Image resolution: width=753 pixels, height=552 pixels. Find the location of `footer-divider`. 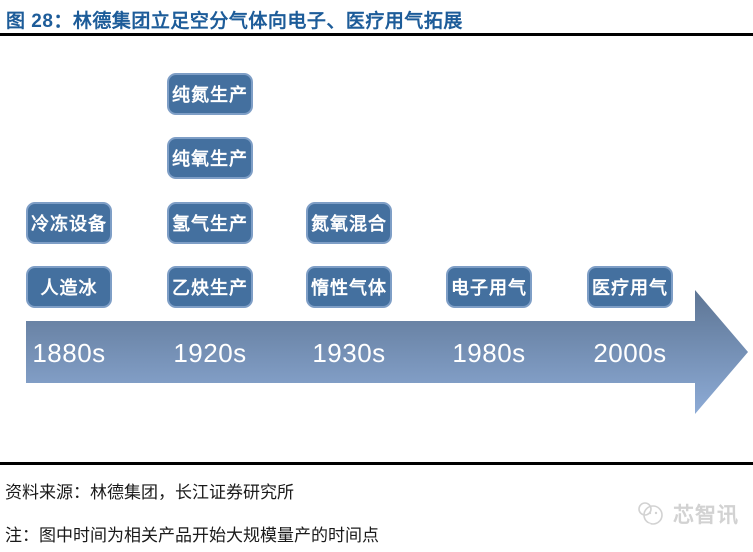

footer-divider is located at coordinates (376, 463).